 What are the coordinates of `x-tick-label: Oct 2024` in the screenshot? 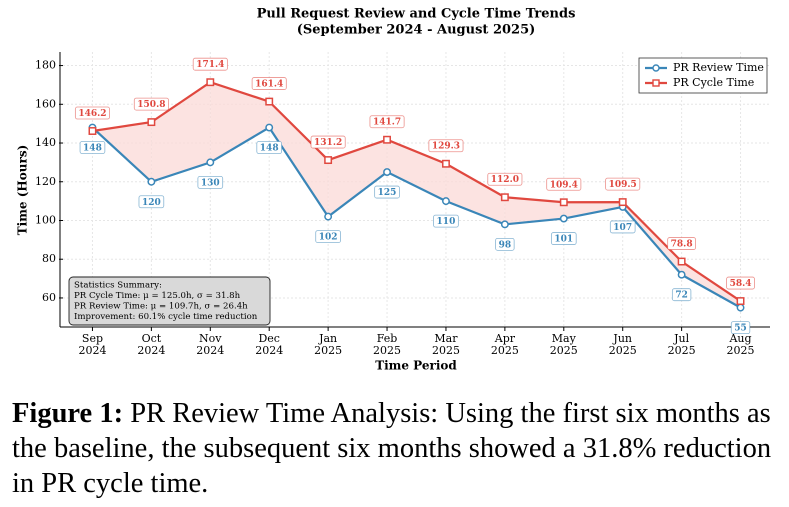 It's located at (151, 344).